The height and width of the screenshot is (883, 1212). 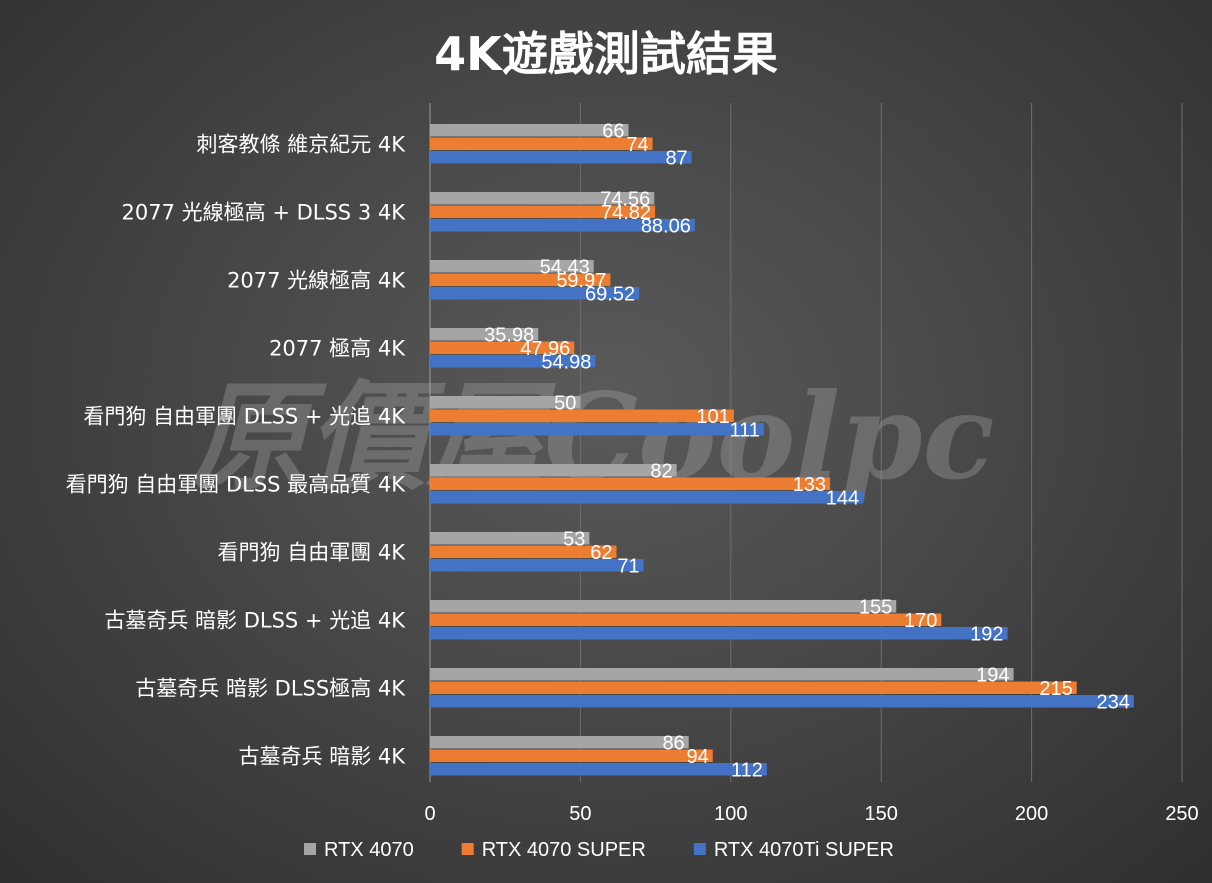 What do you see at coordinates (337, 348) in the screenshot?
I see `category-label: 2077 極高 4K` at bounding box center [337, 348].